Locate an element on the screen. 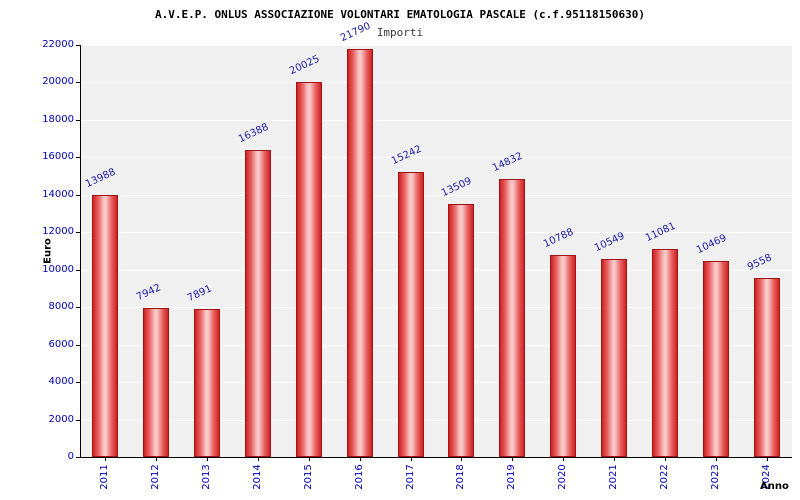 Image resolution: width=800 pixels, height=500 pixels. y-tick-label: 22000 is located at coordinates (58, 44).